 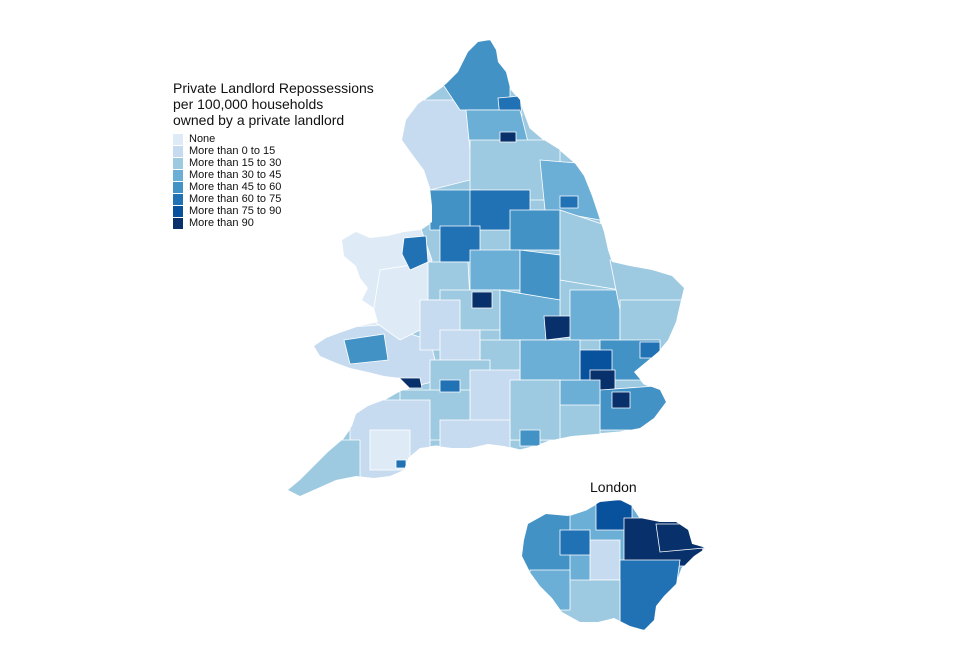 I want to click on ldn-southeast, so click(x=650, y=594).